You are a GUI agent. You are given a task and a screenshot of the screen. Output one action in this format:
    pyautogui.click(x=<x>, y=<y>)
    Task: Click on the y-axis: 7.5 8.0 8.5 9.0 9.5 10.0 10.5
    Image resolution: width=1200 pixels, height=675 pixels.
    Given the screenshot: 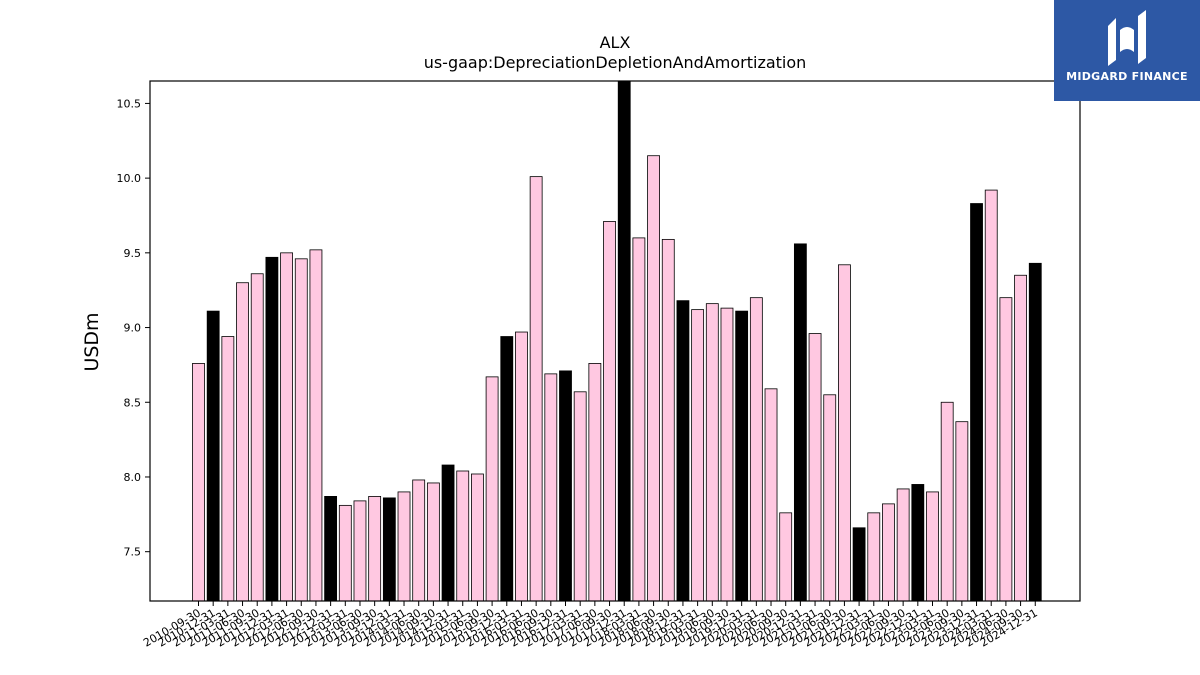 What is the action you would take?
    pyautogui.click(x=133, y=328)
    